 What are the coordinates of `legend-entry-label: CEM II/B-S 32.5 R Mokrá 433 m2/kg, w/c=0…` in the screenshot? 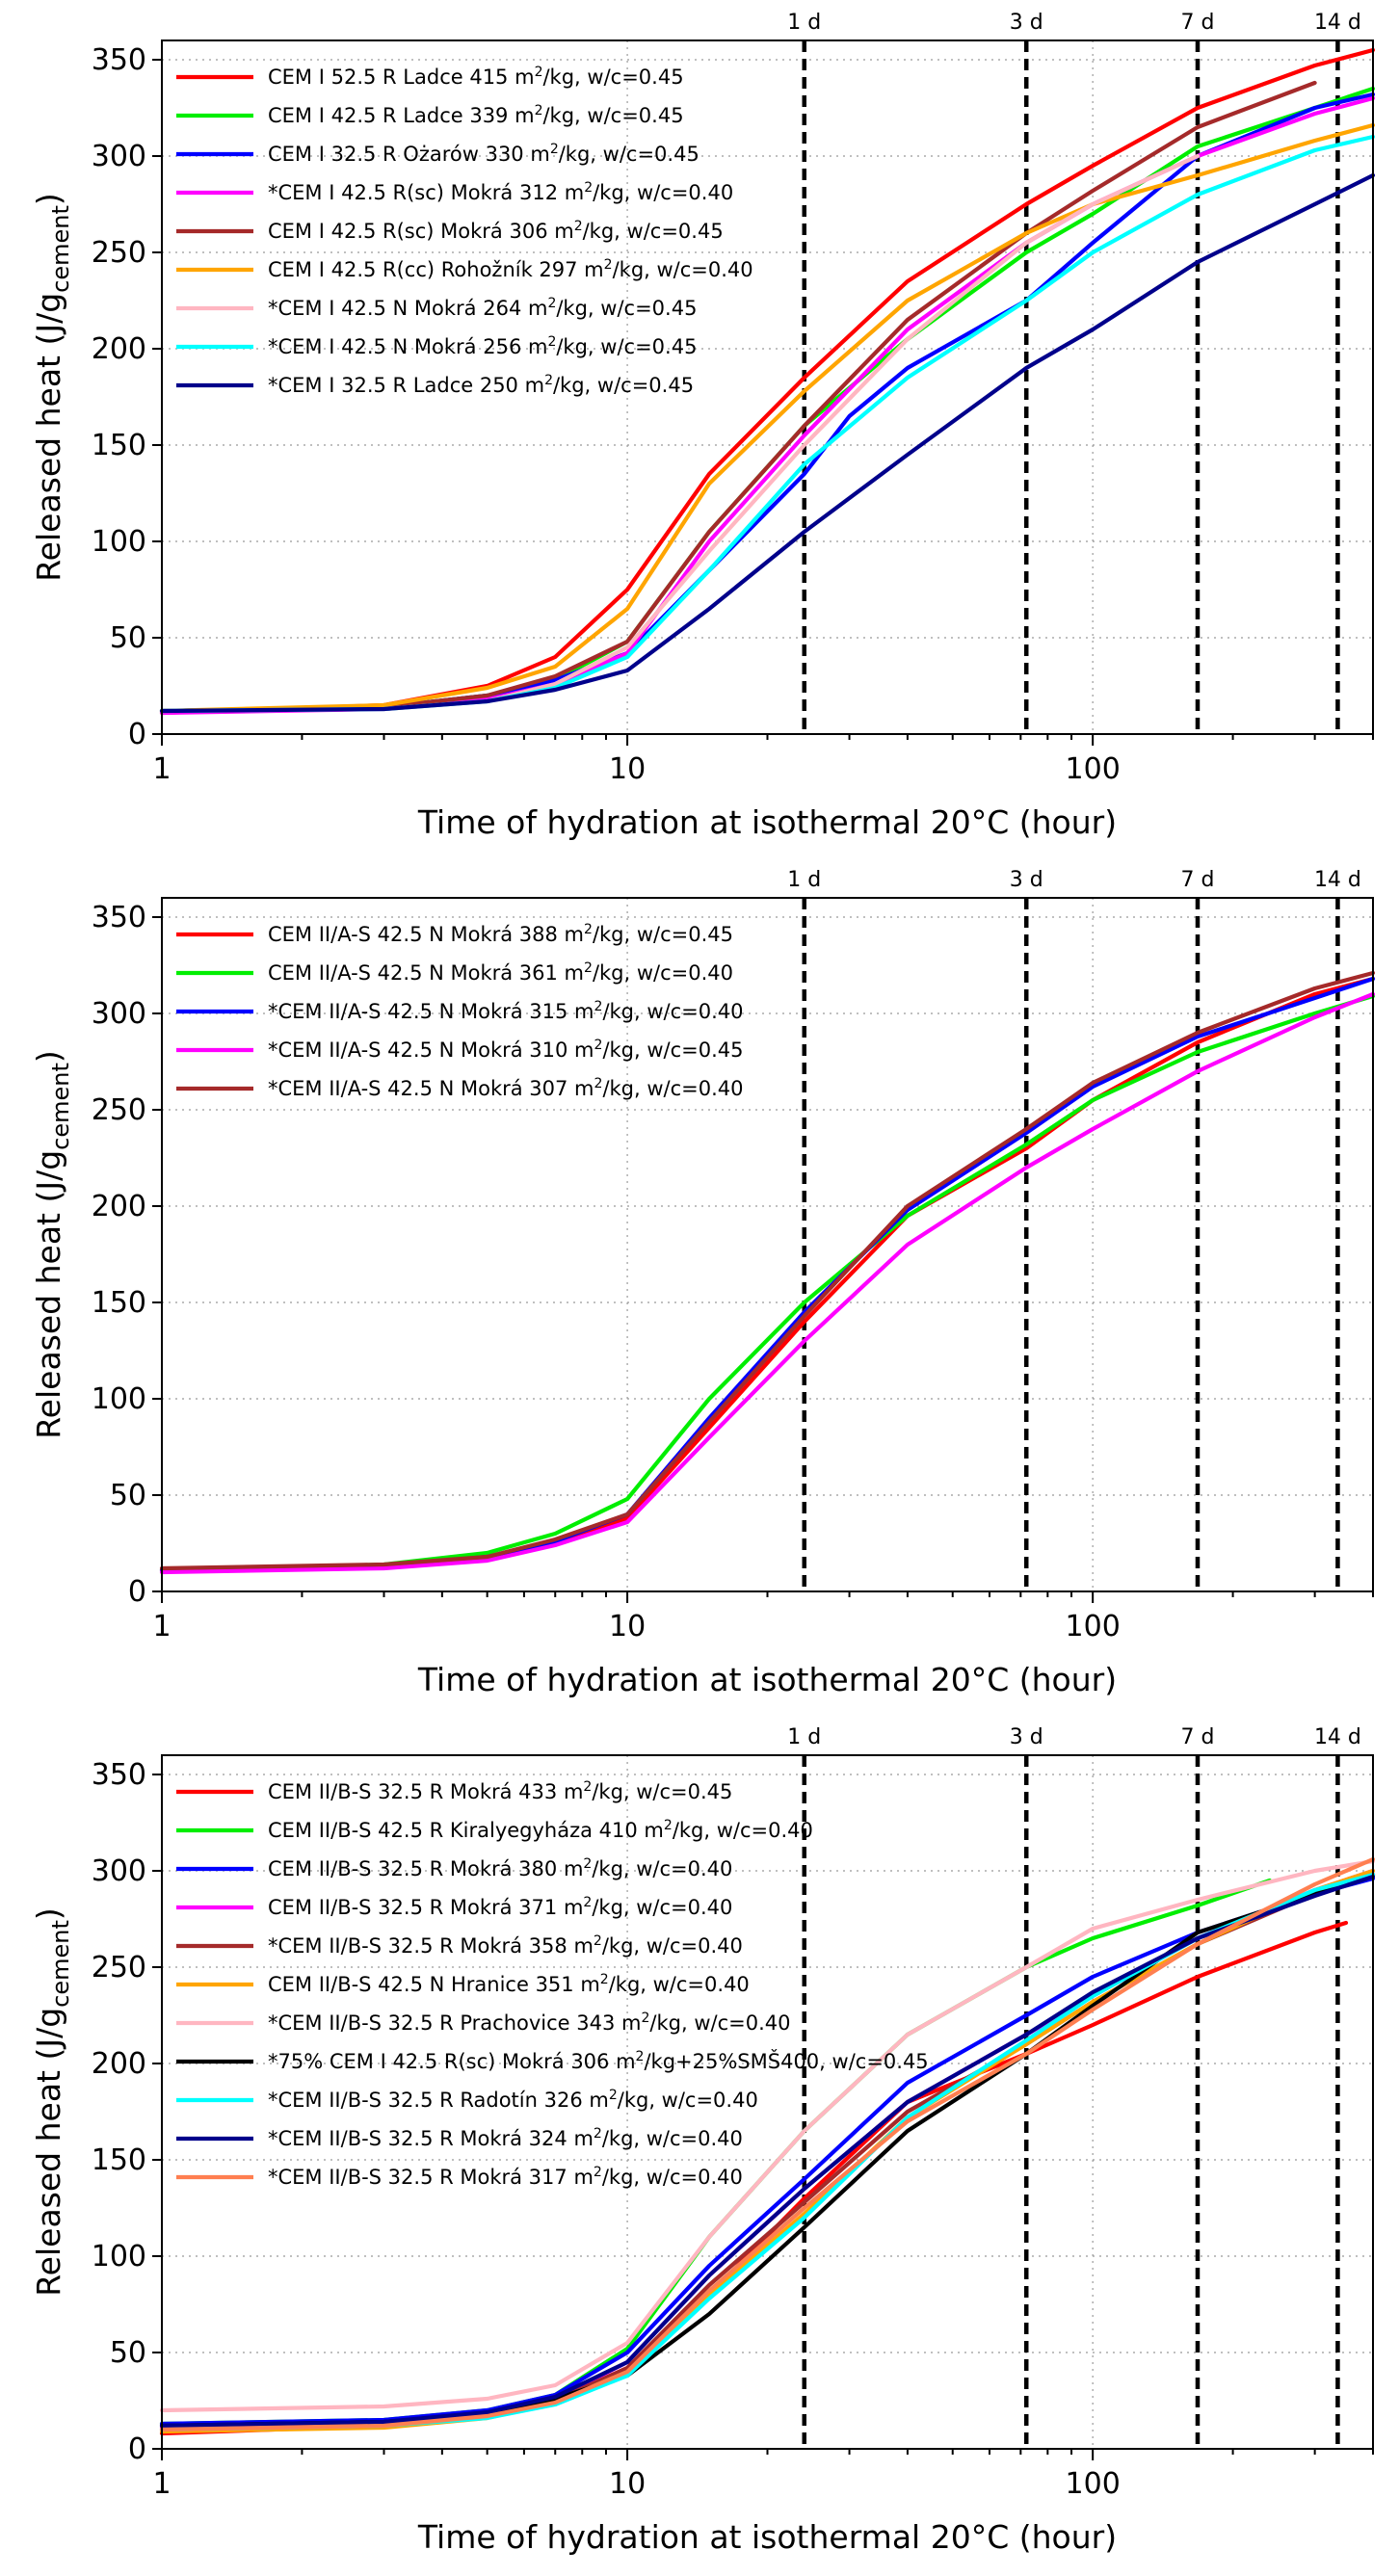 It's located at (500, 1791).